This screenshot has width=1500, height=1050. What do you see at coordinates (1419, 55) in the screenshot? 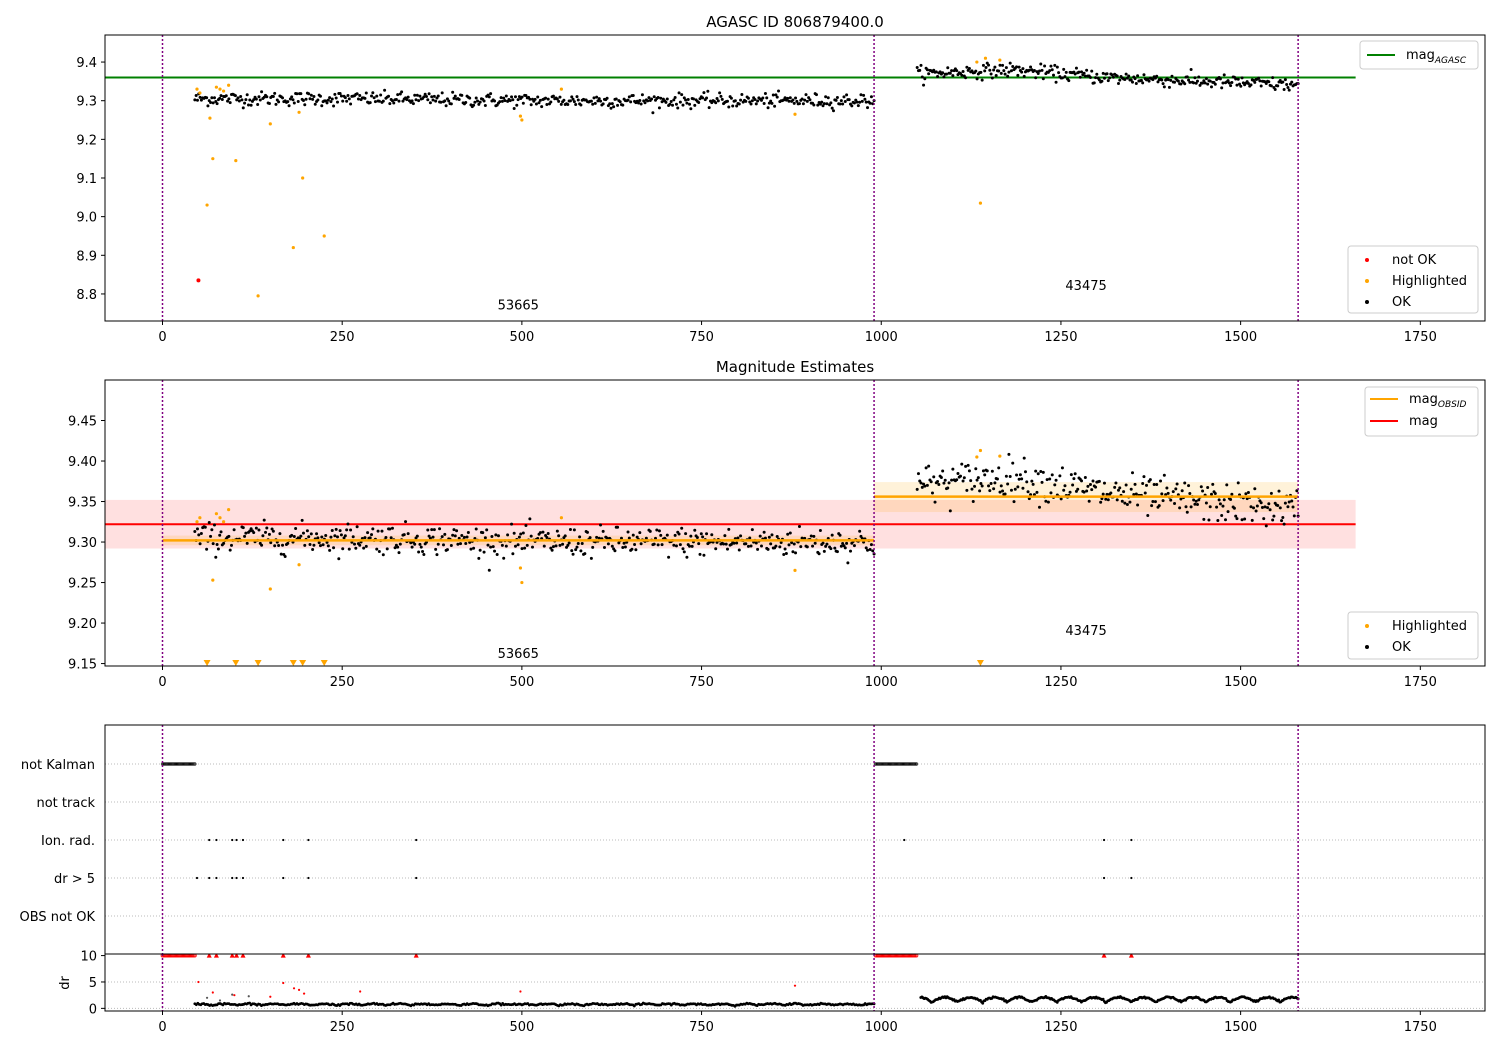
I see `agasc-line-legend: magAGASC` at bounding box center [1419, 55].